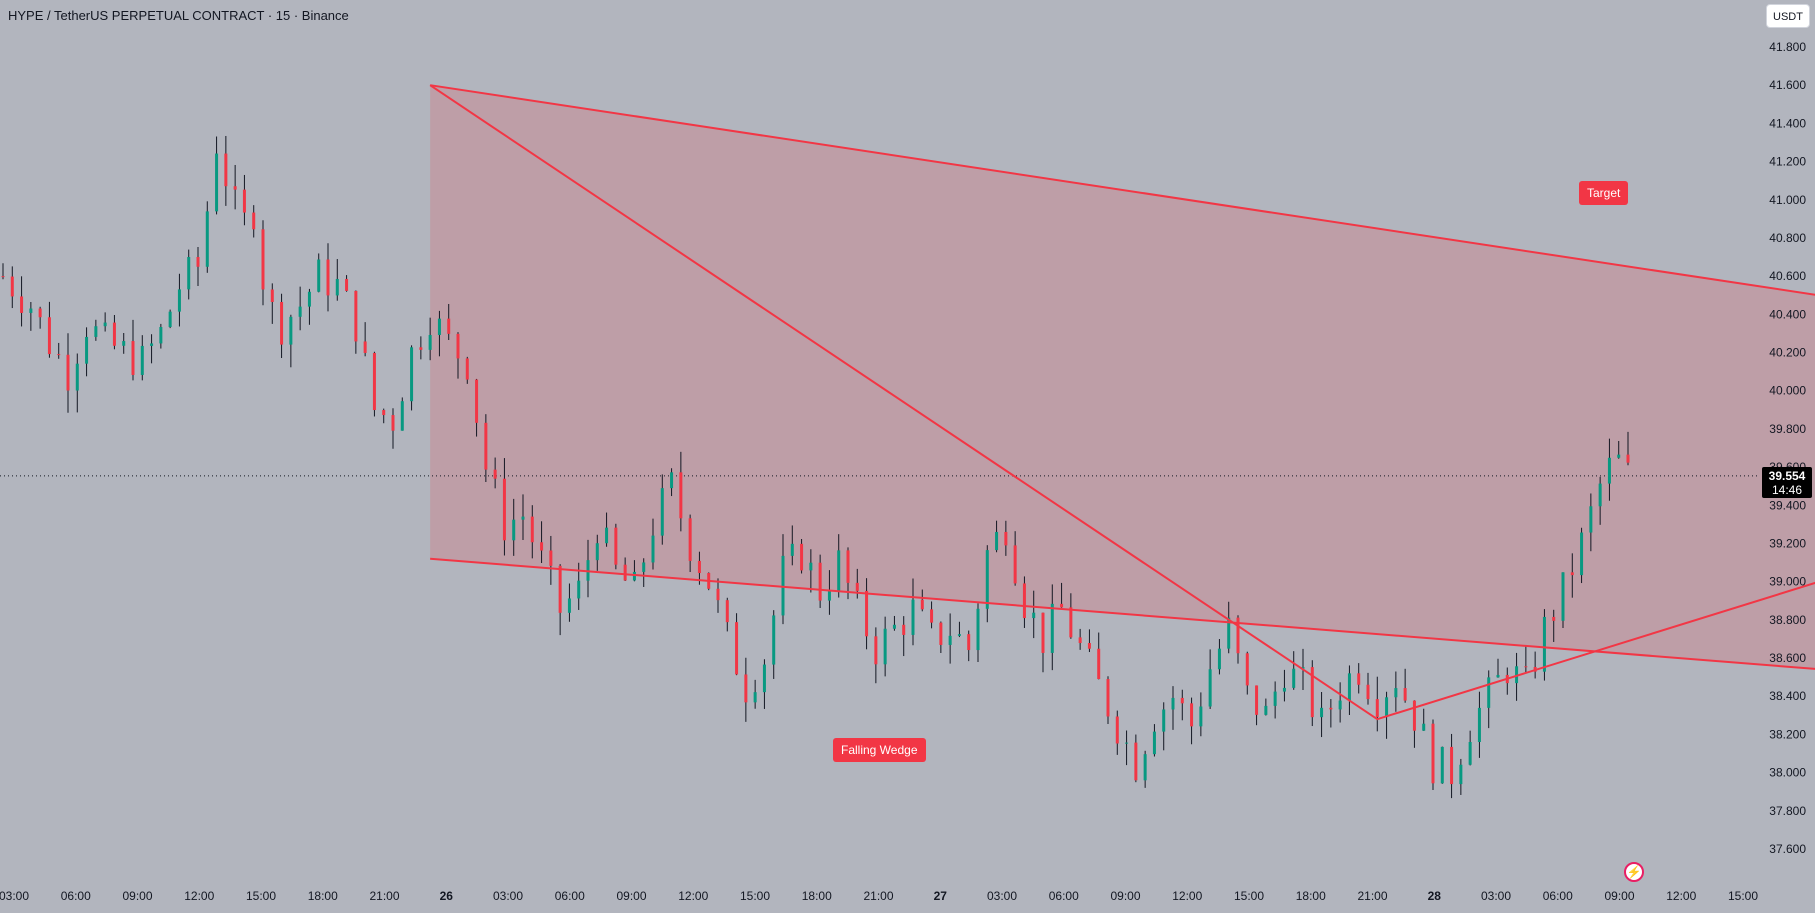 The width and height of the screenshot is (1815, 913). Describe the element at coordinates (1788, 16) in the screenshot. I see `currency-button: USDT` at that location.